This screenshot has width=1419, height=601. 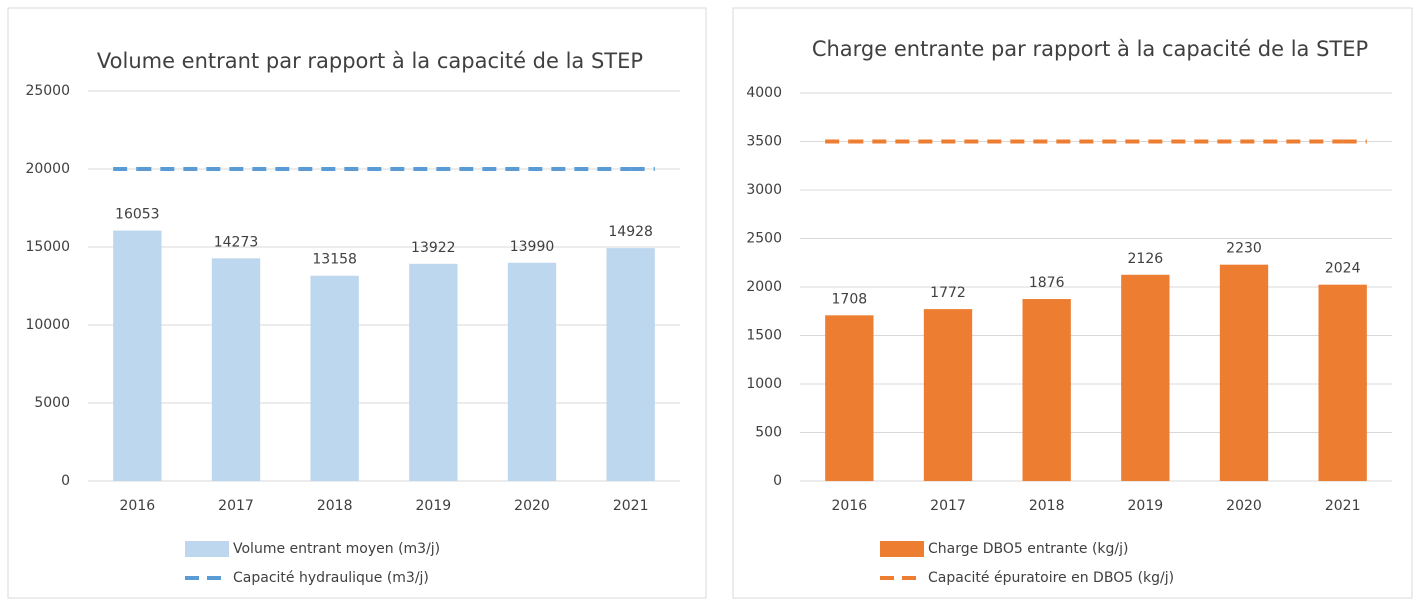 What do you see at coordinates (137, 215) in the screenshot?
I see `data-label: 16053` at bounding box center [137, 215].